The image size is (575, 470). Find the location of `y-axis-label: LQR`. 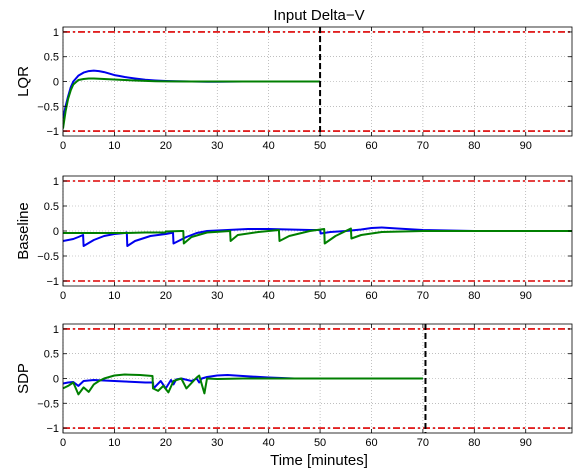

y-axis-label: LQR is located at coordinates (23, 81).